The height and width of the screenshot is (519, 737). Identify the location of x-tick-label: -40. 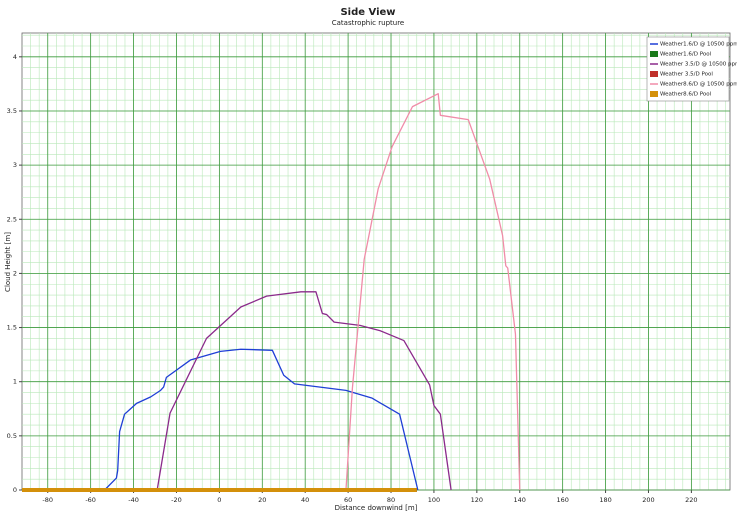
(133, 500).